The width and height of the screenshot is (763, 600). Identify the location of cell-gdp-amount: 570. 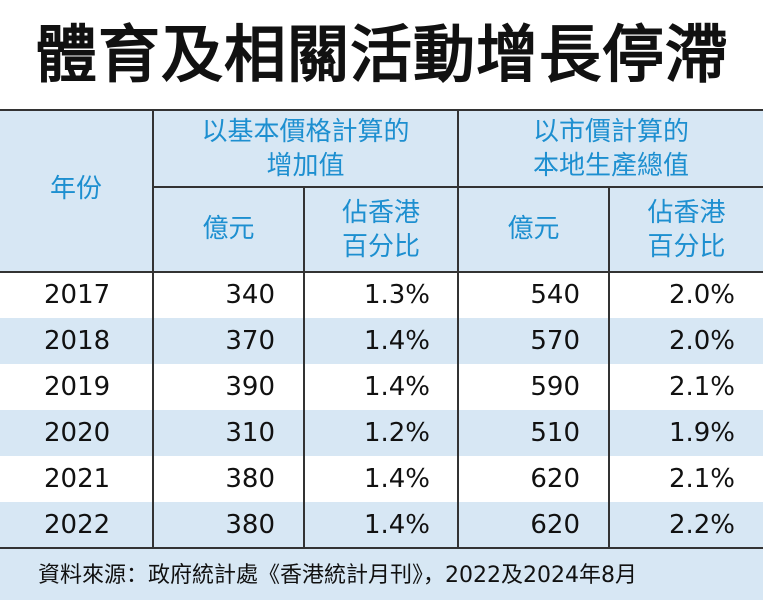
(555, 341).